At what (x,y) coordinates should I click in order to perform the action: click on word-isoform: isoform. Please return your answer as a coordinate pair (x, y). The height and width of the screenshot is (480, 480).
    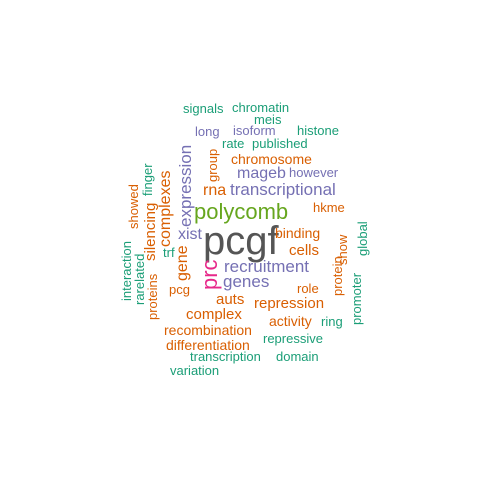
    Looking at the image, I should click on (254, 130).